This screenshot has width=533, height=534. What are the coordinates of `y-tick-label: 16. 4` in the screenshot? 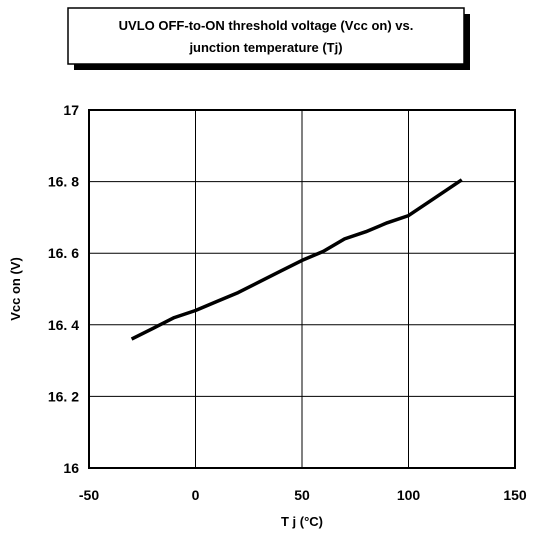 It's located at (63, 325).